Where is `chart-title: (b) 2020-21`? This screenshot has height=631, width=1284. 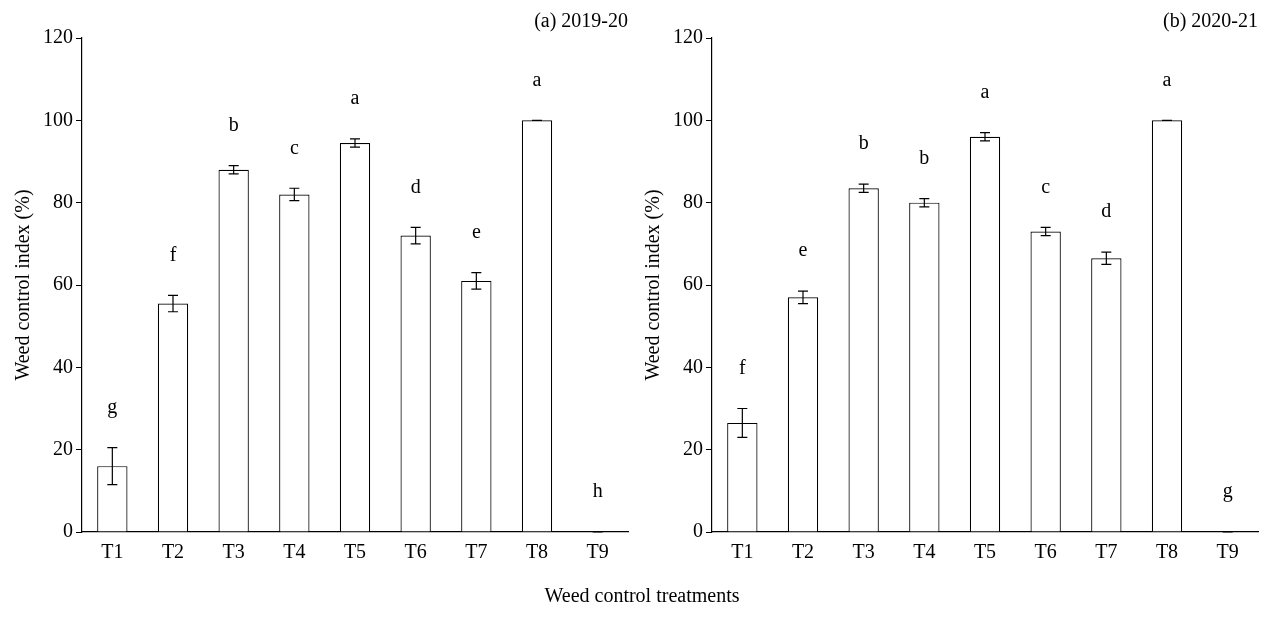 chart-title: (b) 2020-21 is located at coordinates (1210, 21).